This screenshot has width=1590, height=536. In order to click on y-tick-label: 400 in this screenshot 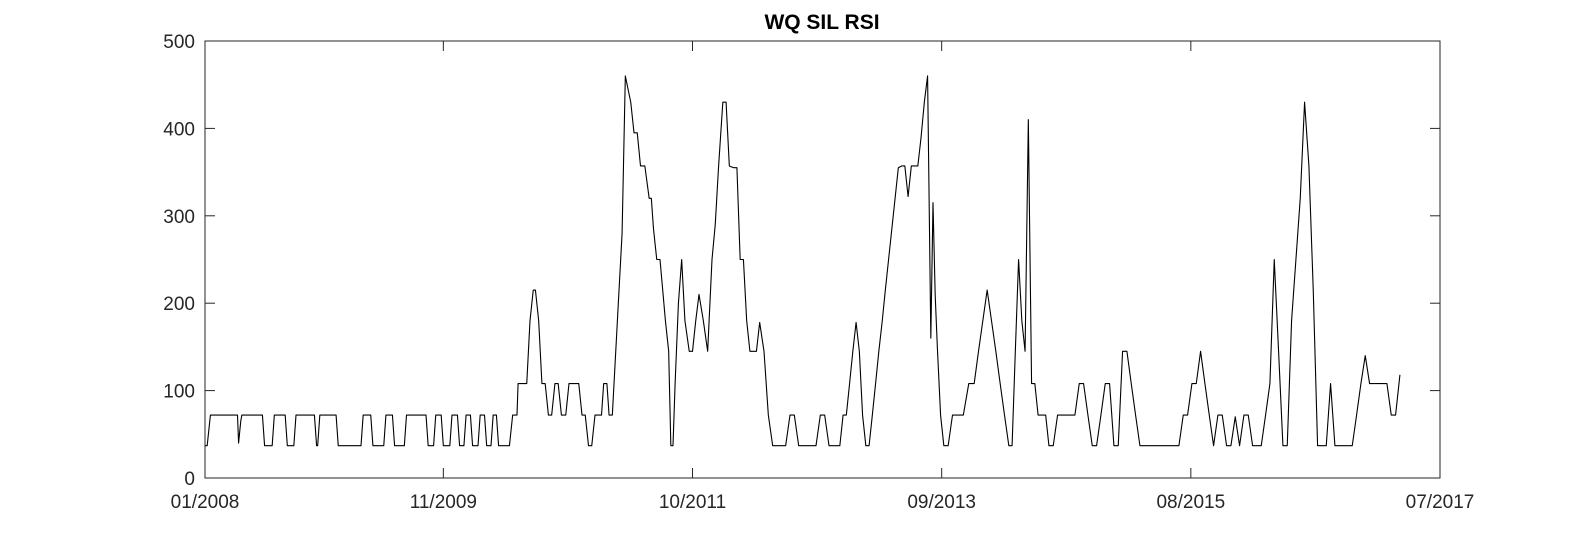, I will do `click(179, 129)`.